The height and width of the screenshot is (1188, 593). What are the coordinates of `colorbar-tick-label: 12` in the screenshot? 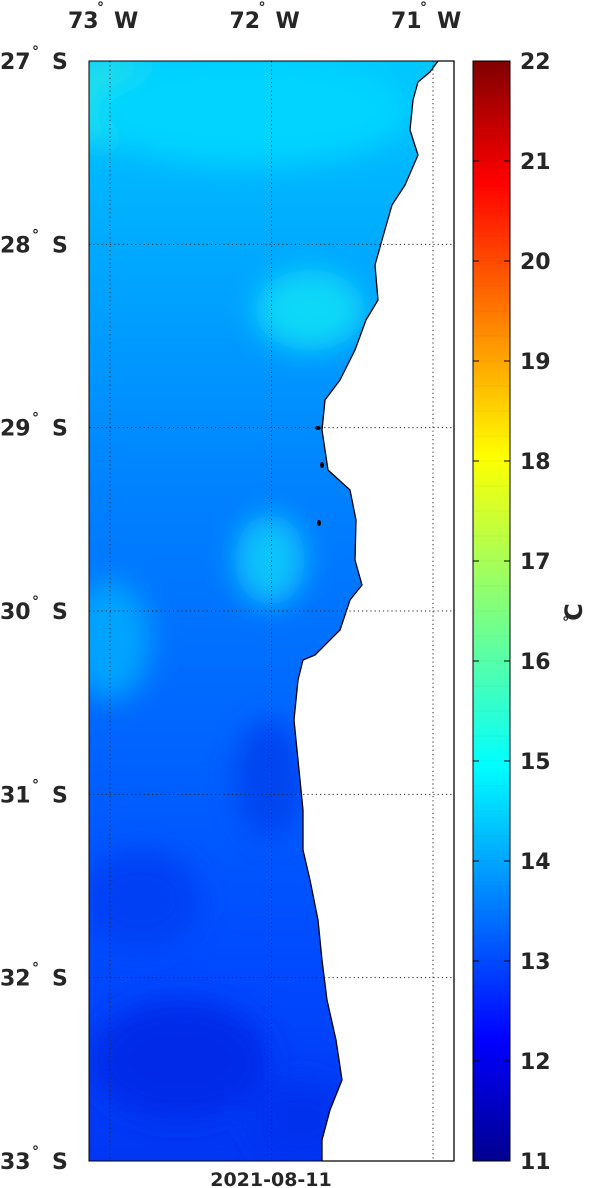 It's located at (535, 1062).